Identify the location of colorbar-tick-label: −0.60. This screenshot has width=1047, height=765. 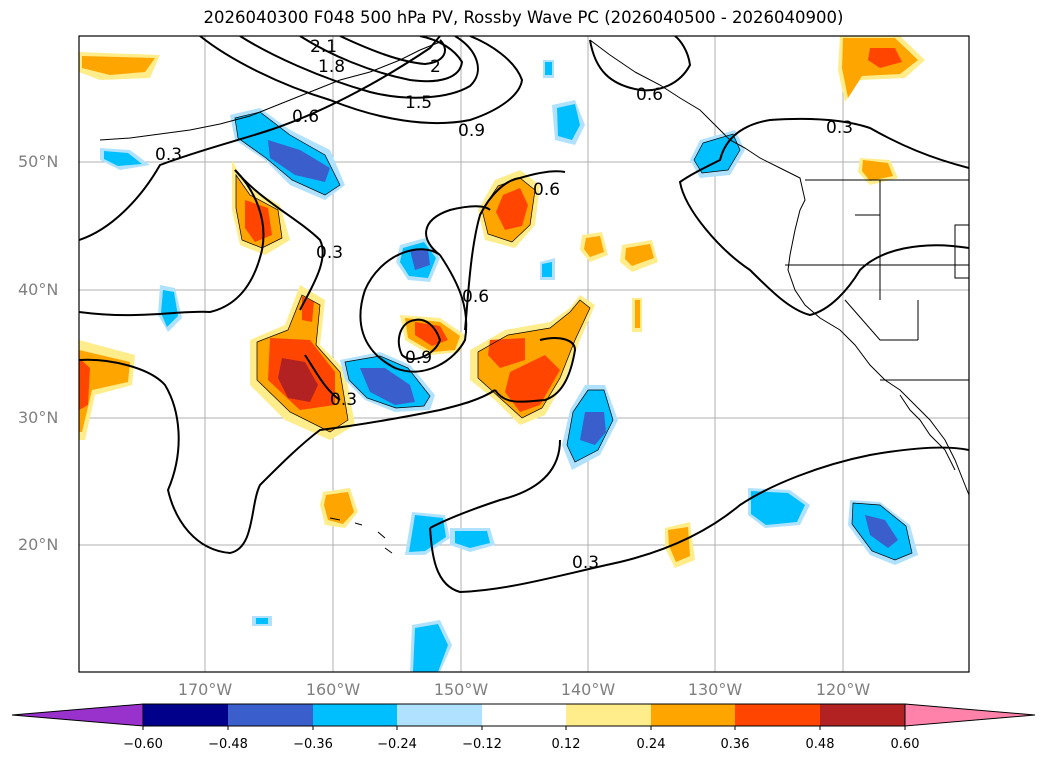
(143, 744).